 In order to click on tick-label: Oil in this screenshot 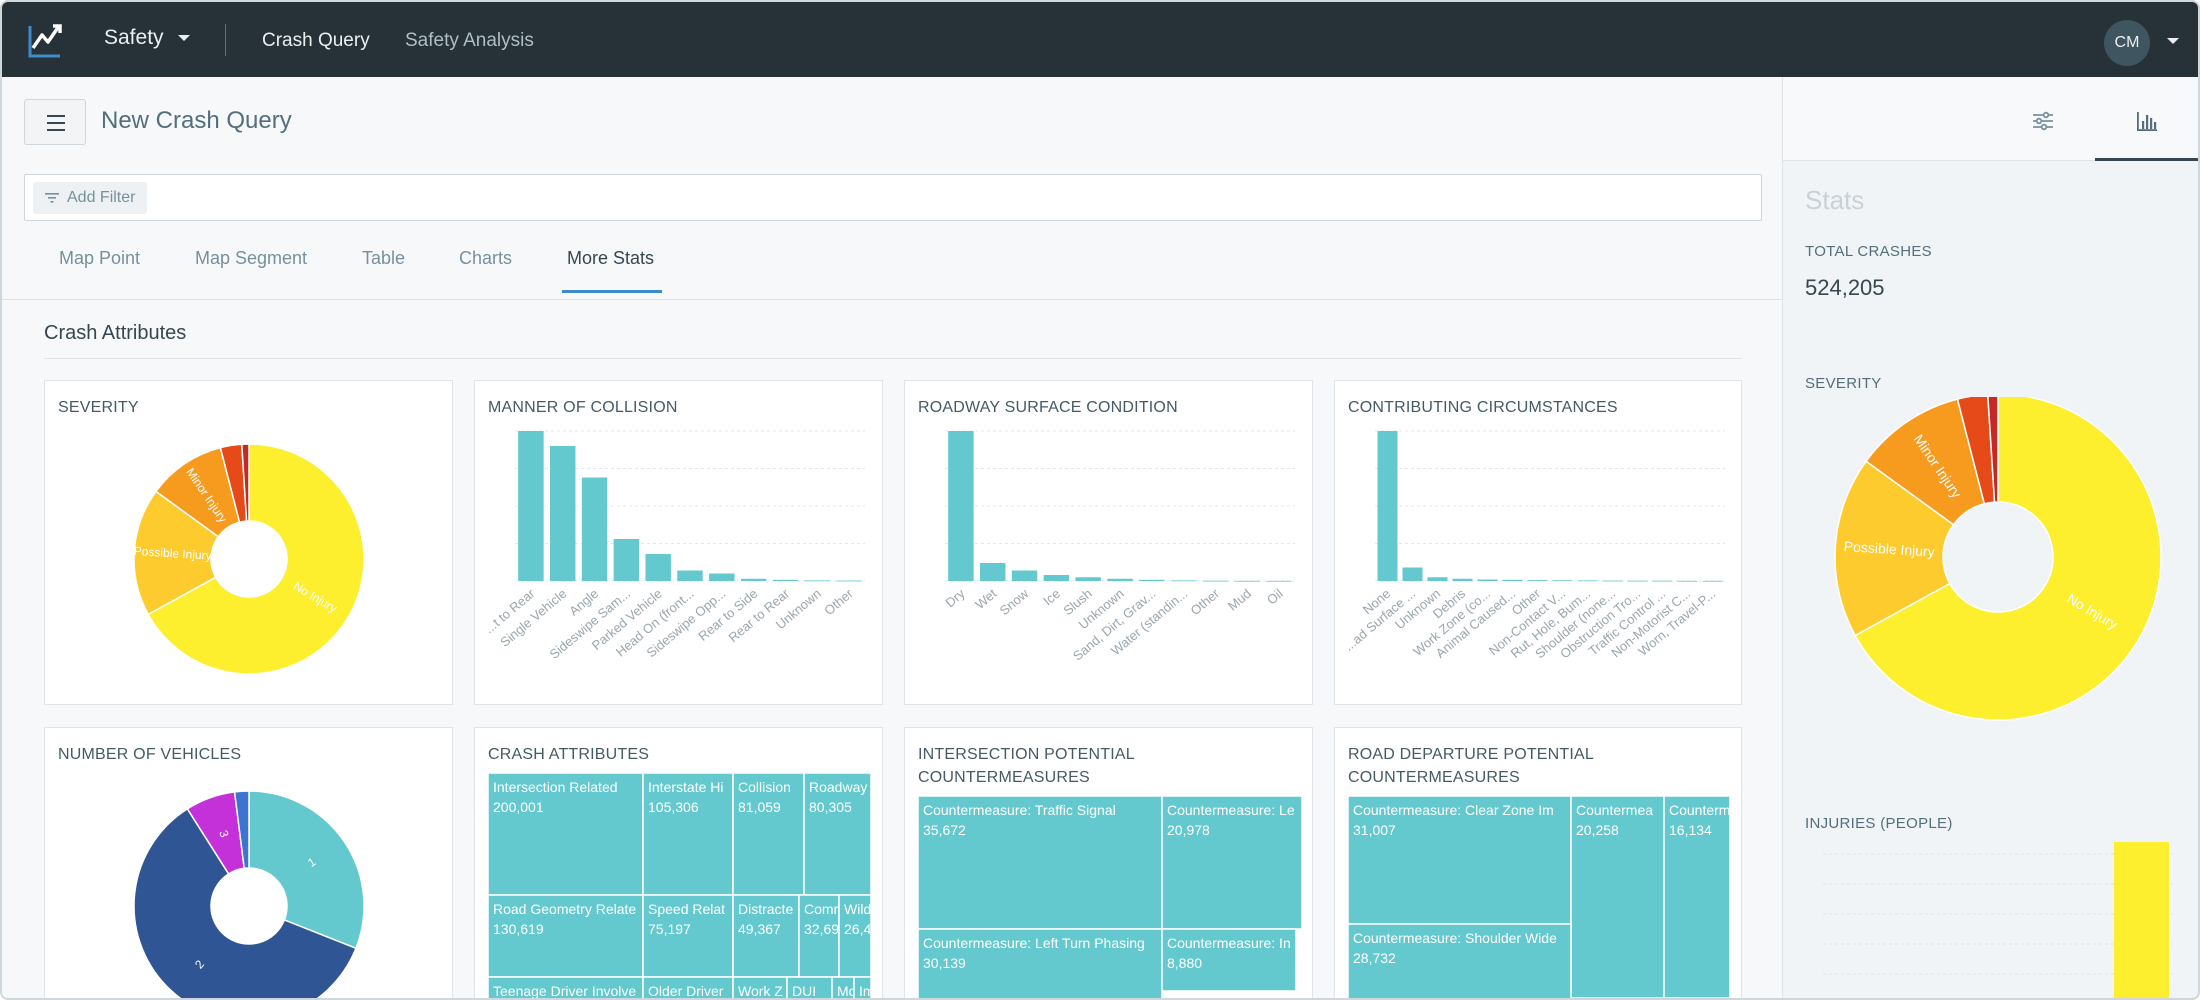, I will do `click(1275, 597)`.